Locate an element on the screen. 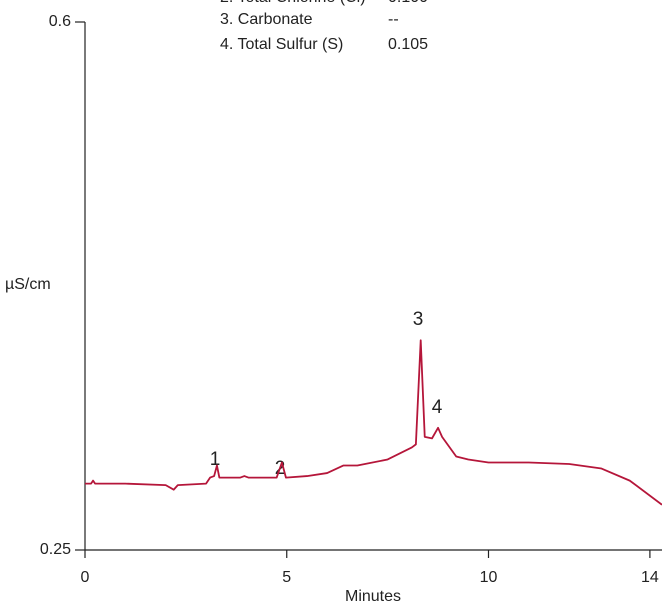 This screenshot has height=606, width=662. x-tick-label: 10 is located at coordinates (489, 577).